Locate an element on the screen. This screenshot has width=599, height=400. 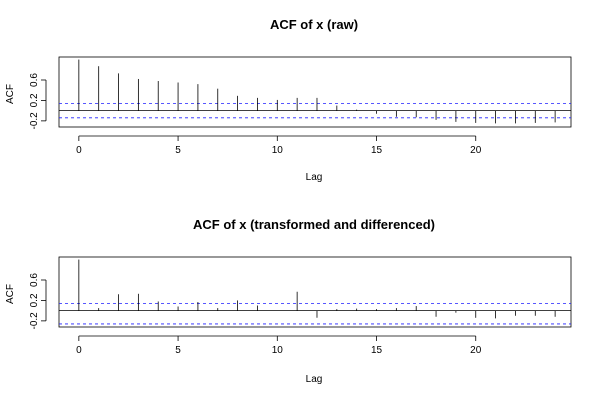
chart-title-transformed: ACF of x (transformed and differenced) is located at coordinates (314, 224).